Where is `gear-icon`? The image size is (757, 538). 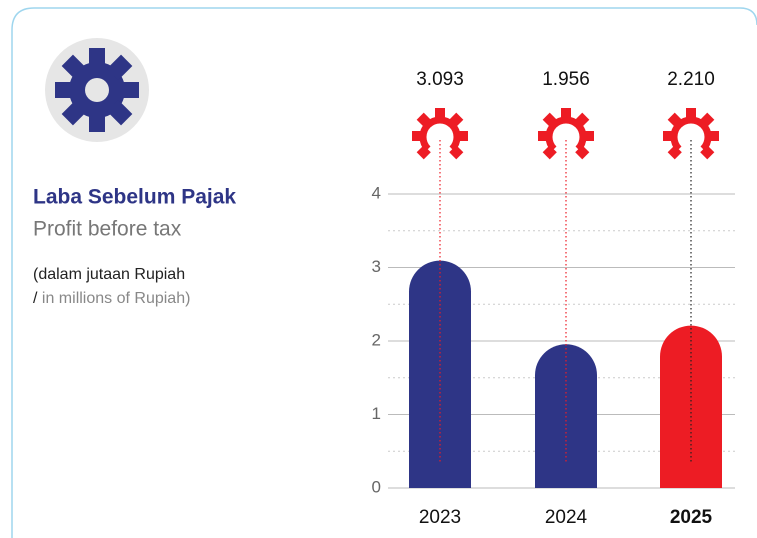 gear-icon is located at coordinates (97, 90).